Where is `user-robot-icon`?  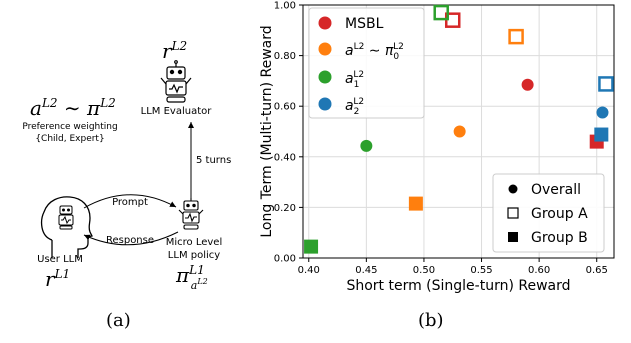 user-robot-icon is located at coordinates (66, 217).